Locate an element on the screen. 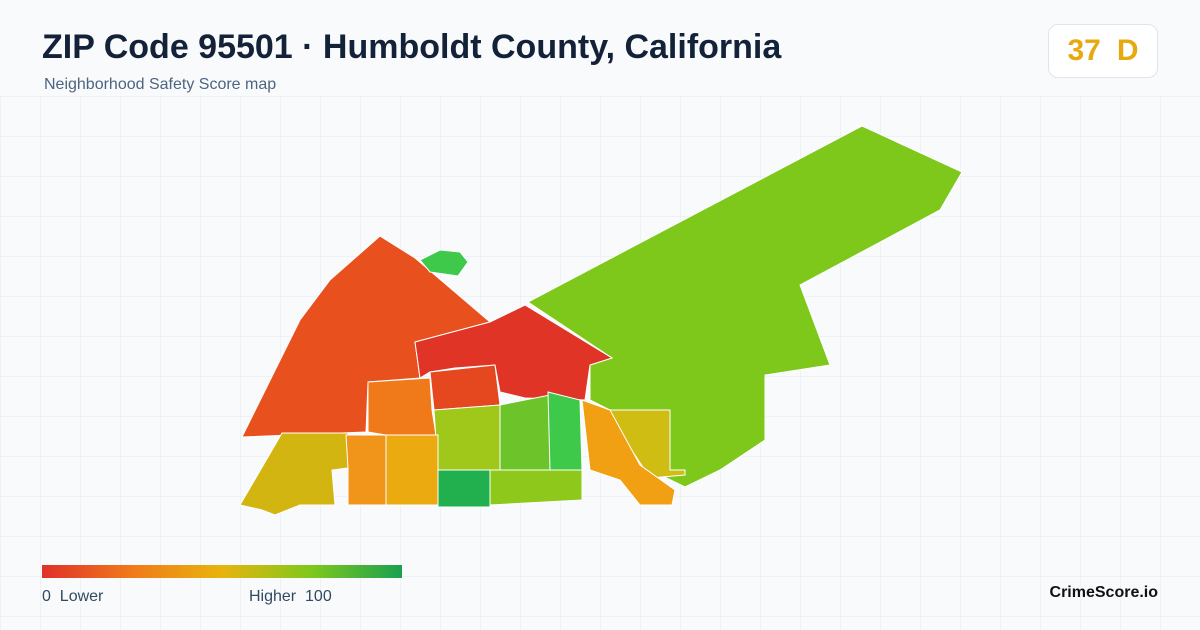 The width and height of the screenshot is (1200, 630). score-badge: 37 D is located at coordinates (1103, 51).